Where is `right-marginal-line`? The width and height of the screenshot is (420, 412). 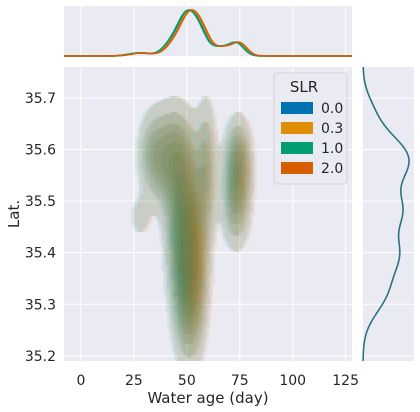 right-marginal-line is located at coordinates (386, 214).